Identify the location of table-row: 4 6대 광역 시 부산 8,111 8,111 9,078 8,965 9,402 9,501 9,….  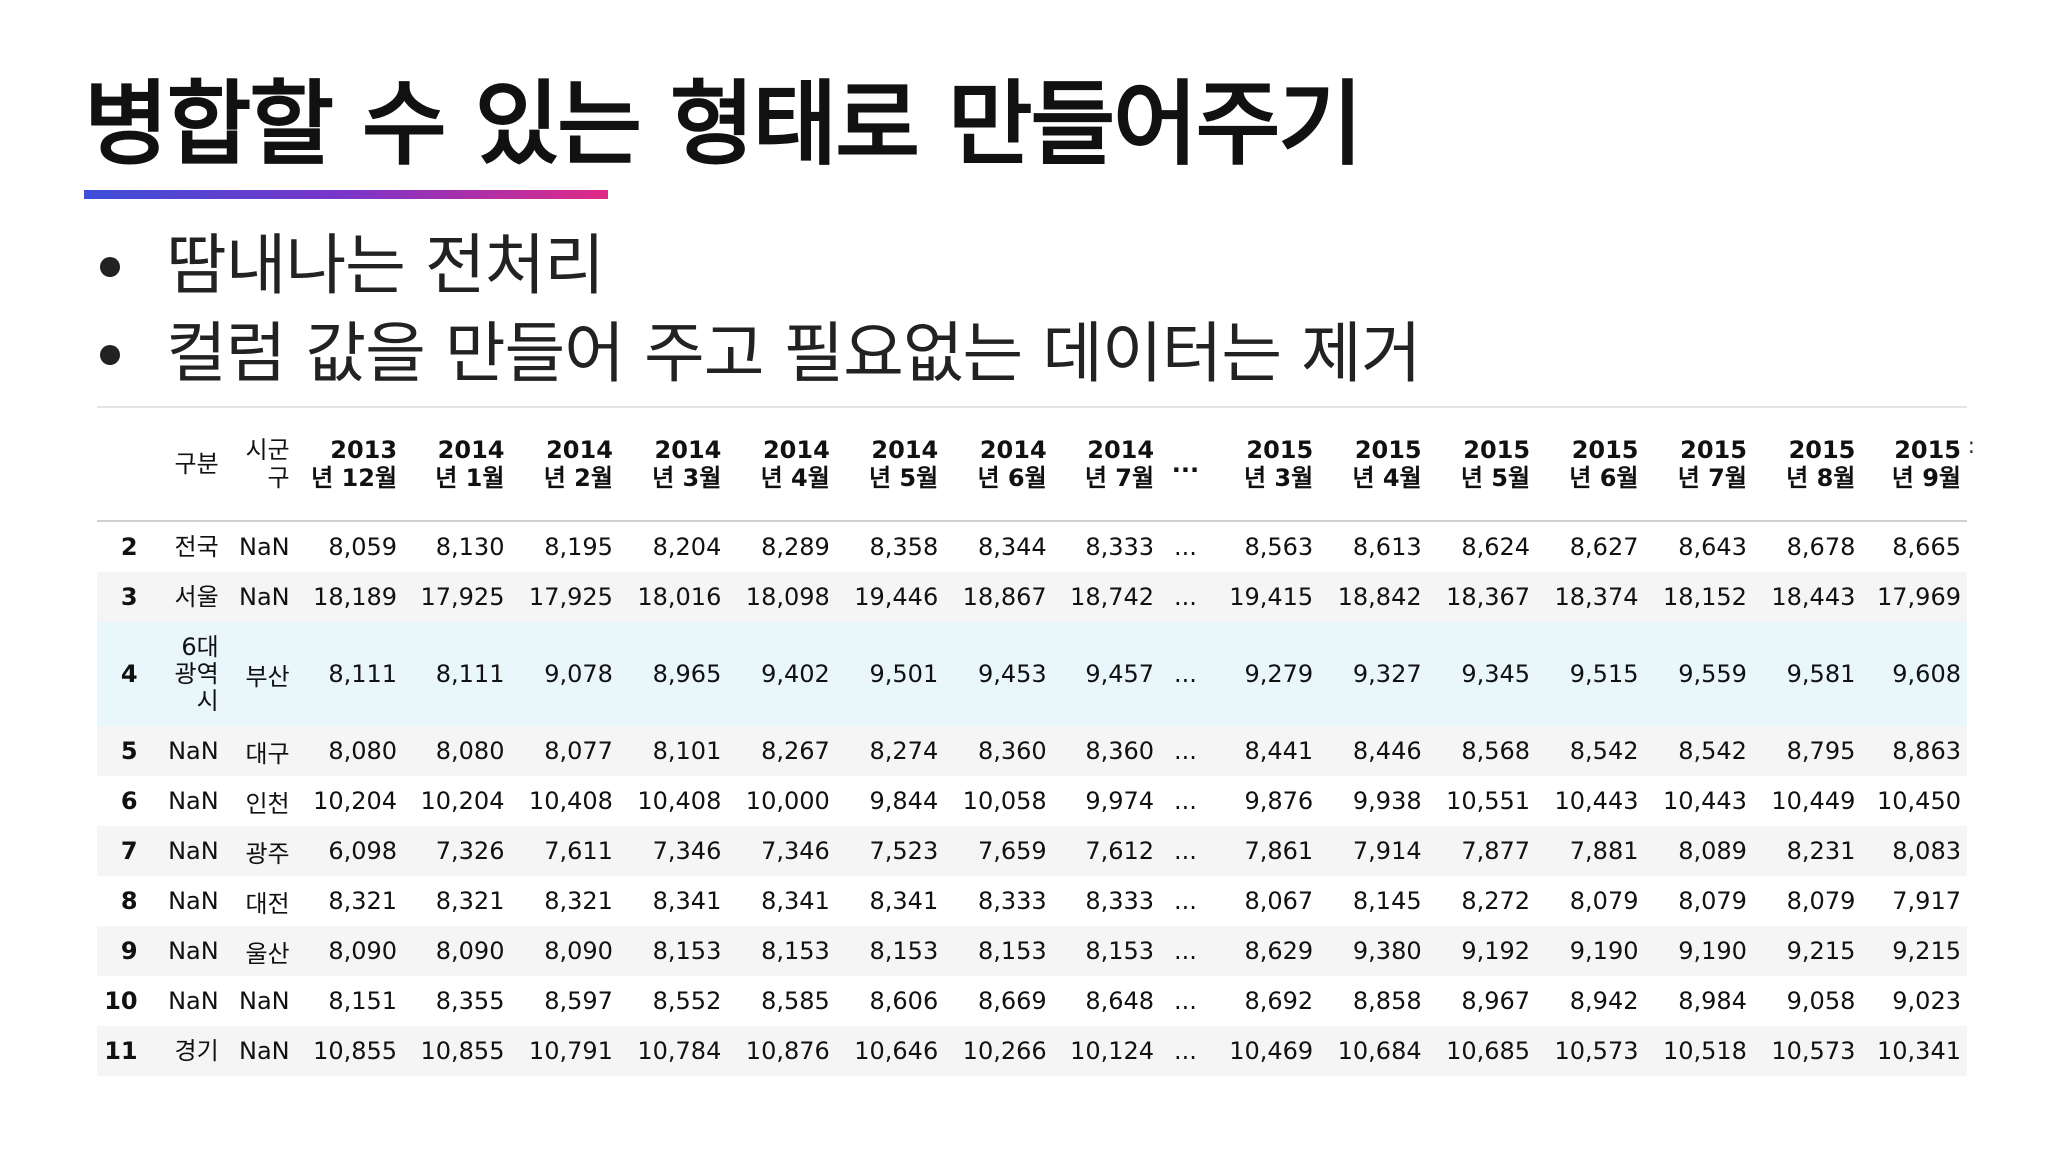
(1032, 674).